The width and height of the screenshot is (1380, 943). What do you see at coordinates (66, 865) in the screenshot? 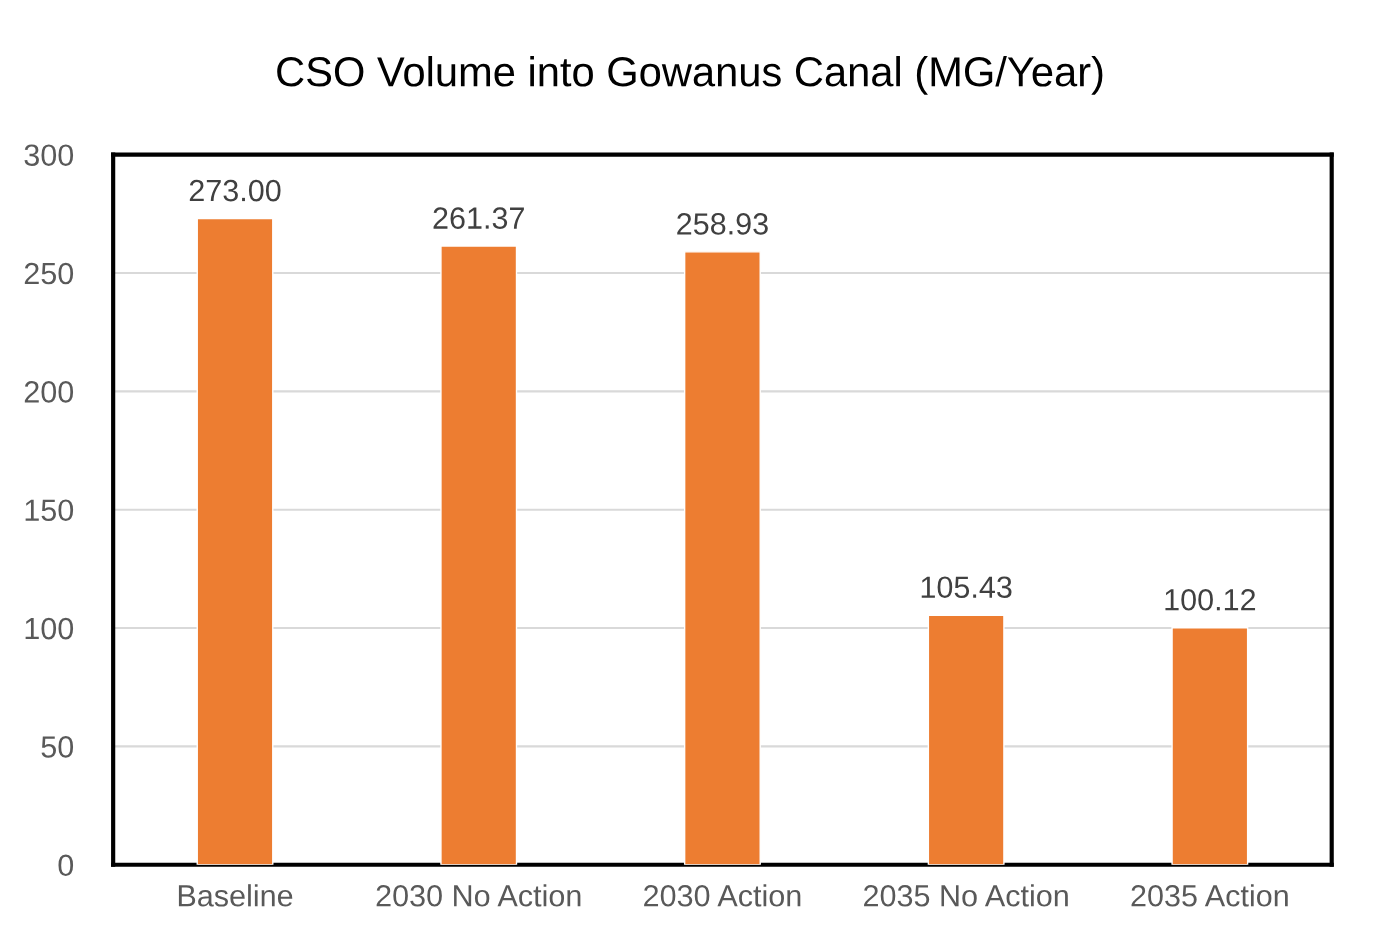
I see `y-tick-label: 0` at bounding box center [66, 865].